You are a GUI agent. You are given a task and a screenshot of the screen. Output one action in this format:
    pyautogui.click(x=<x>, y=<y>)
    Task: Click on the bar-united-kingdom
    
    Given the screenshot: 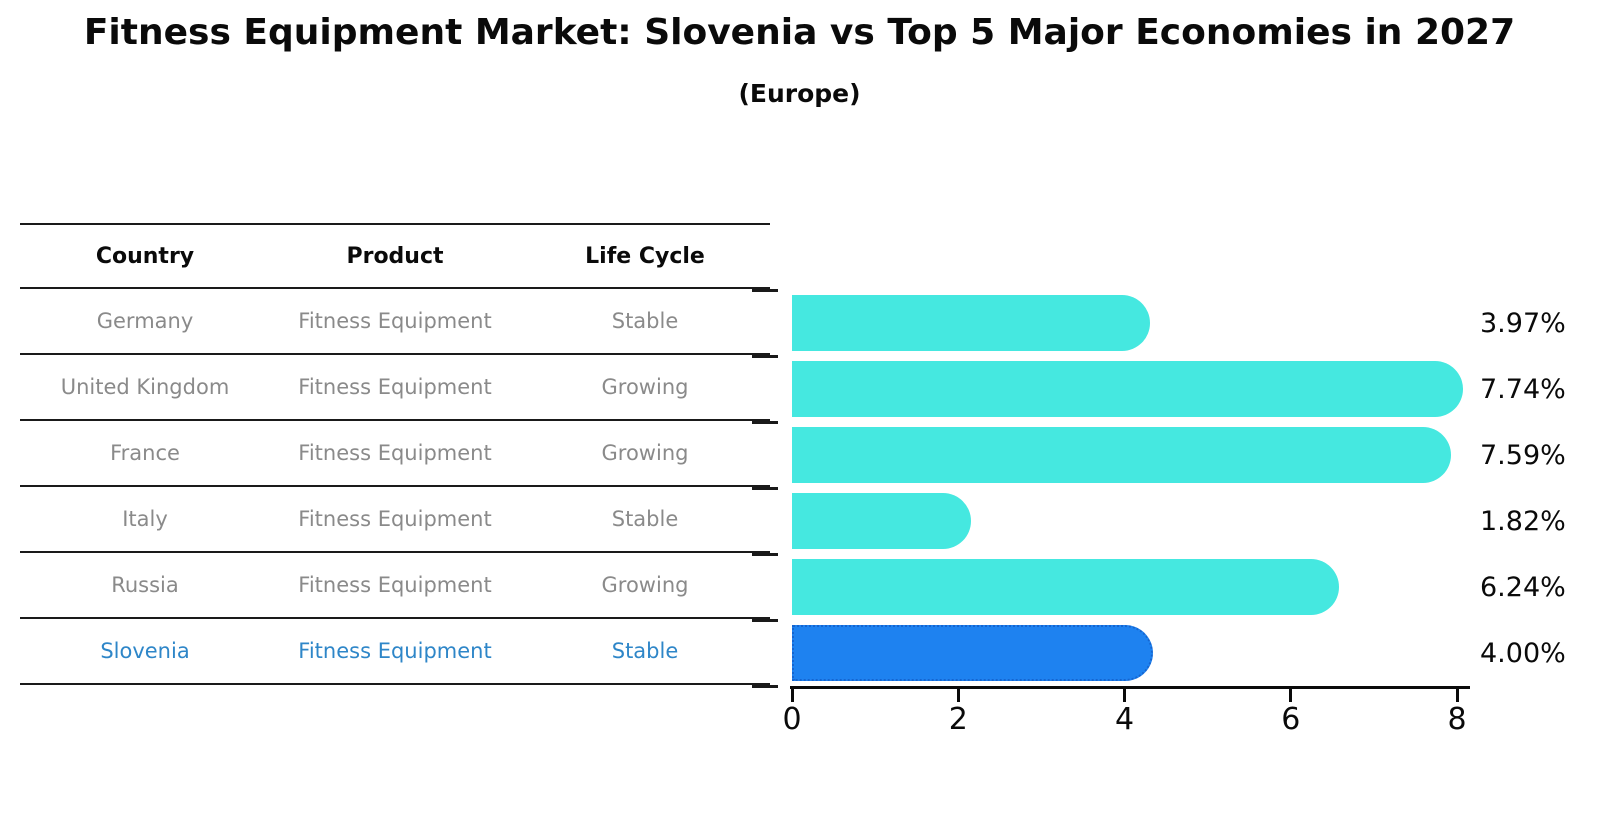 What is the action you would take?
    pyautogui.click(x=1128, y=389)
    